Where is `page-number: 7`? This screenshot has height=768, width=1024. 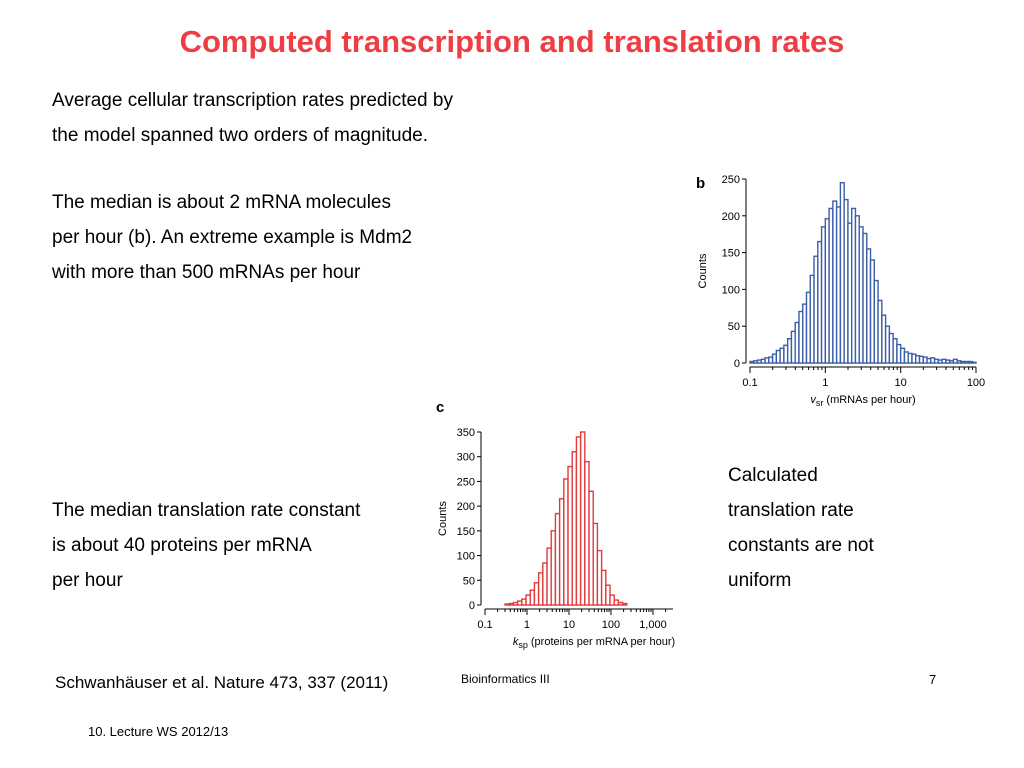
page-number: 7 is located at coordinates (933, 679).